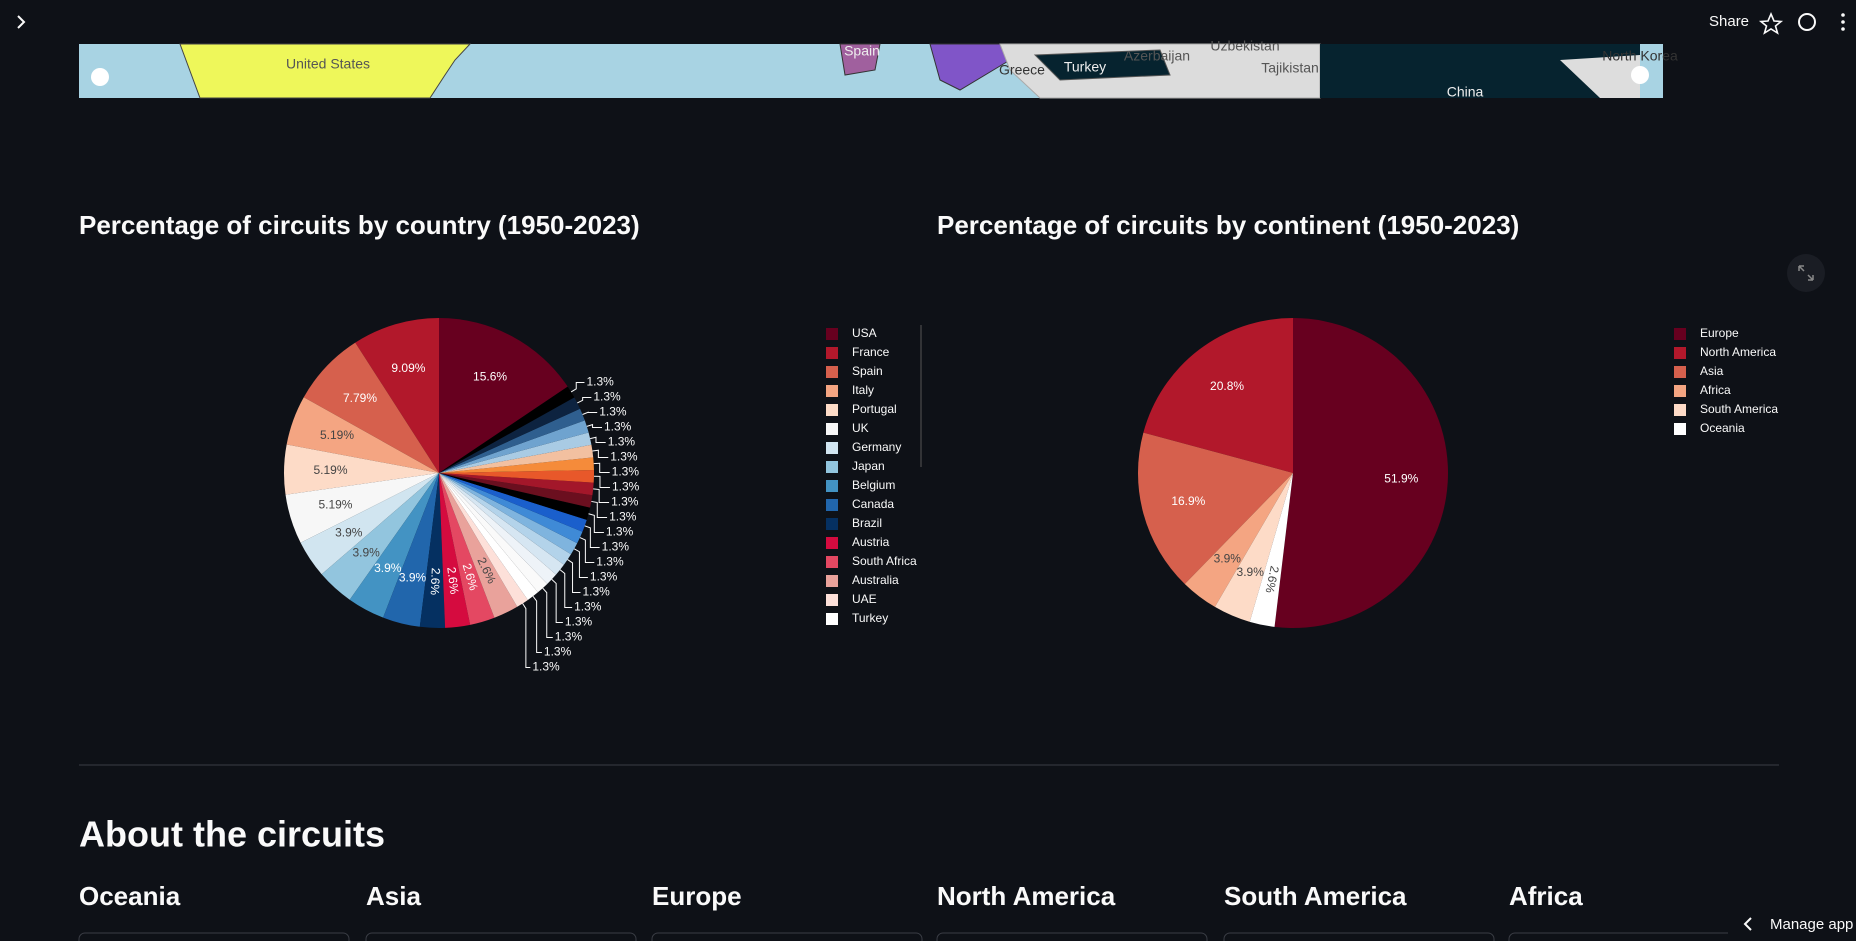  What do you see at coordinates (1465, 92) in the screenshot?
I see `map-label: China` at bounding box center [1465, 92].